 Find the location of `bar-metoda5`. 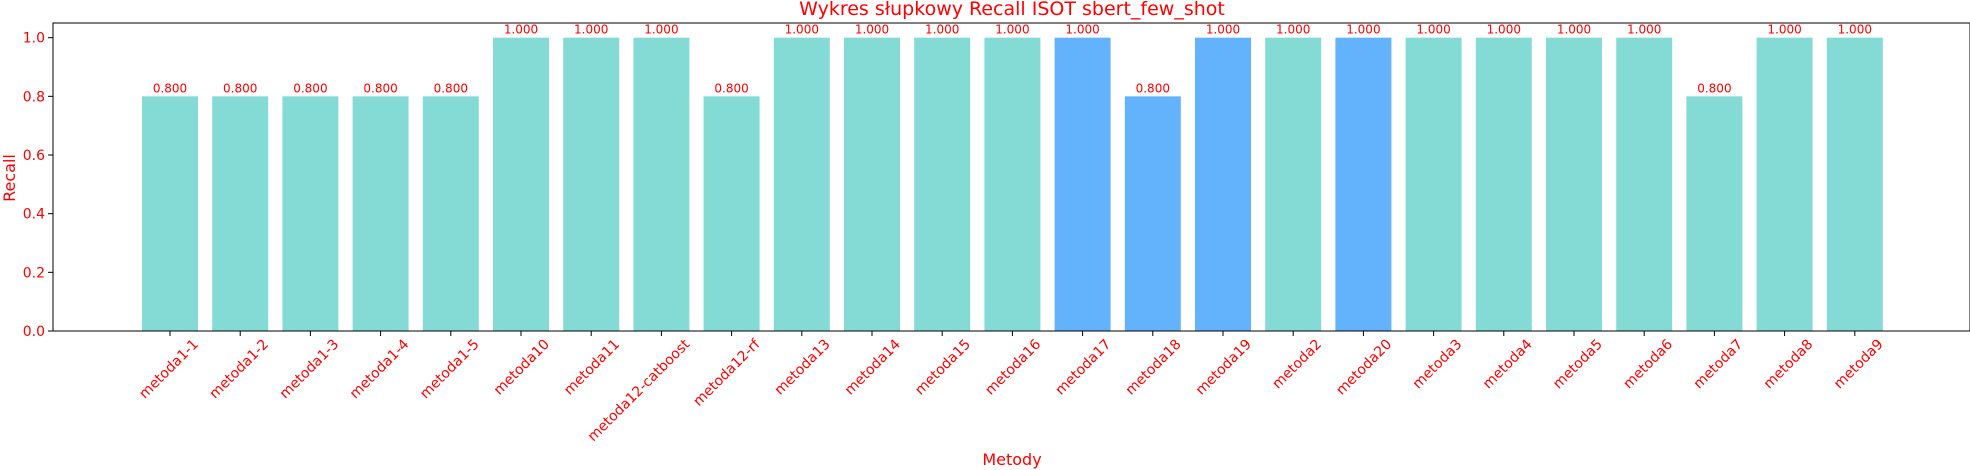

bar-metoda5 is located at coordinates (1574, 184).